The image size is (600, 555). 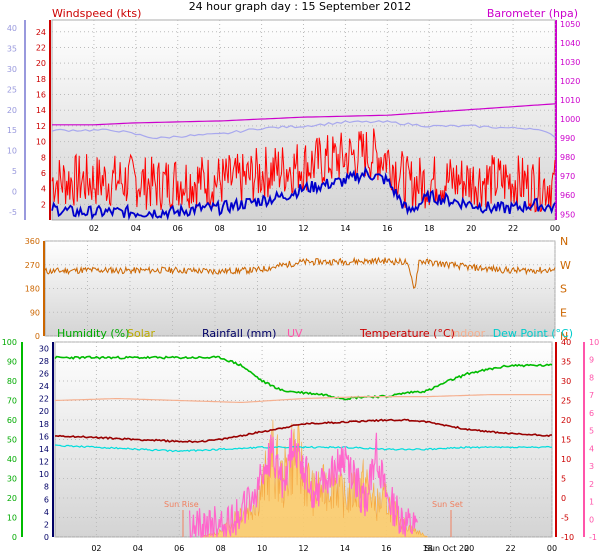 What do you see at coordinates (566, 362) in the screenshot?
I see `temperature-tick-label: 35` at bounding box center [566, 362].